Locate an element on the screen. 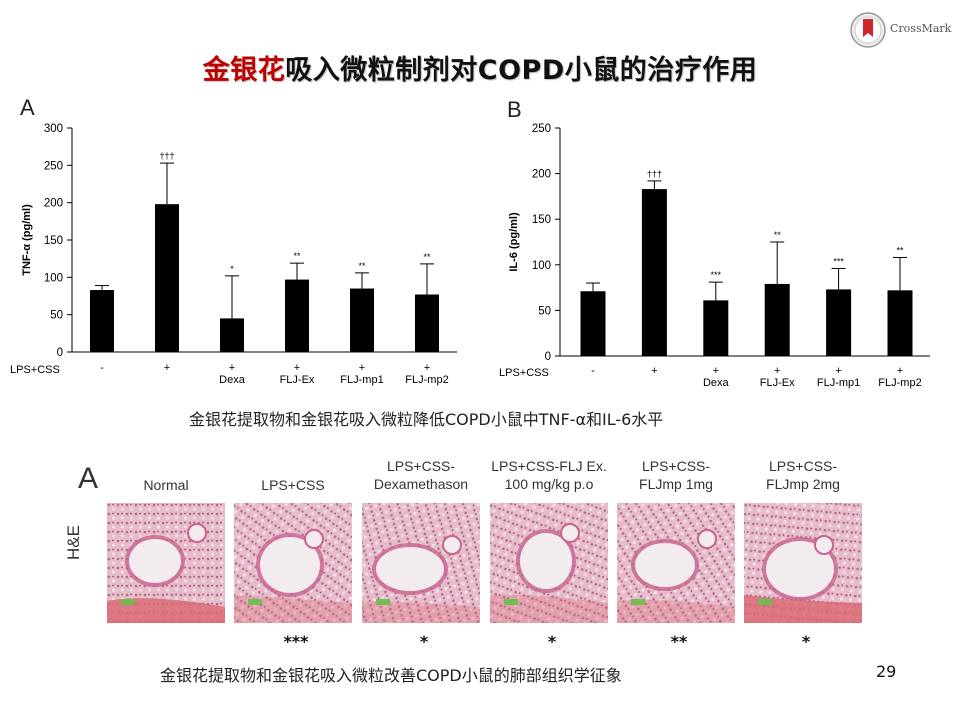 The width and height of the screenshot is (960, 720). chart-b-y-label: IL-6 (pg/ml) is located at coordinates (514, 242).